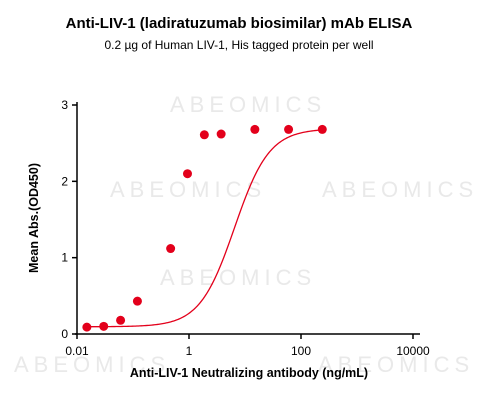 The image size is (478, 400). What do you see at coordinates (64, 334) in the screenshot?
I see `y-tick-label: 0` at bounding box center [64, 334].